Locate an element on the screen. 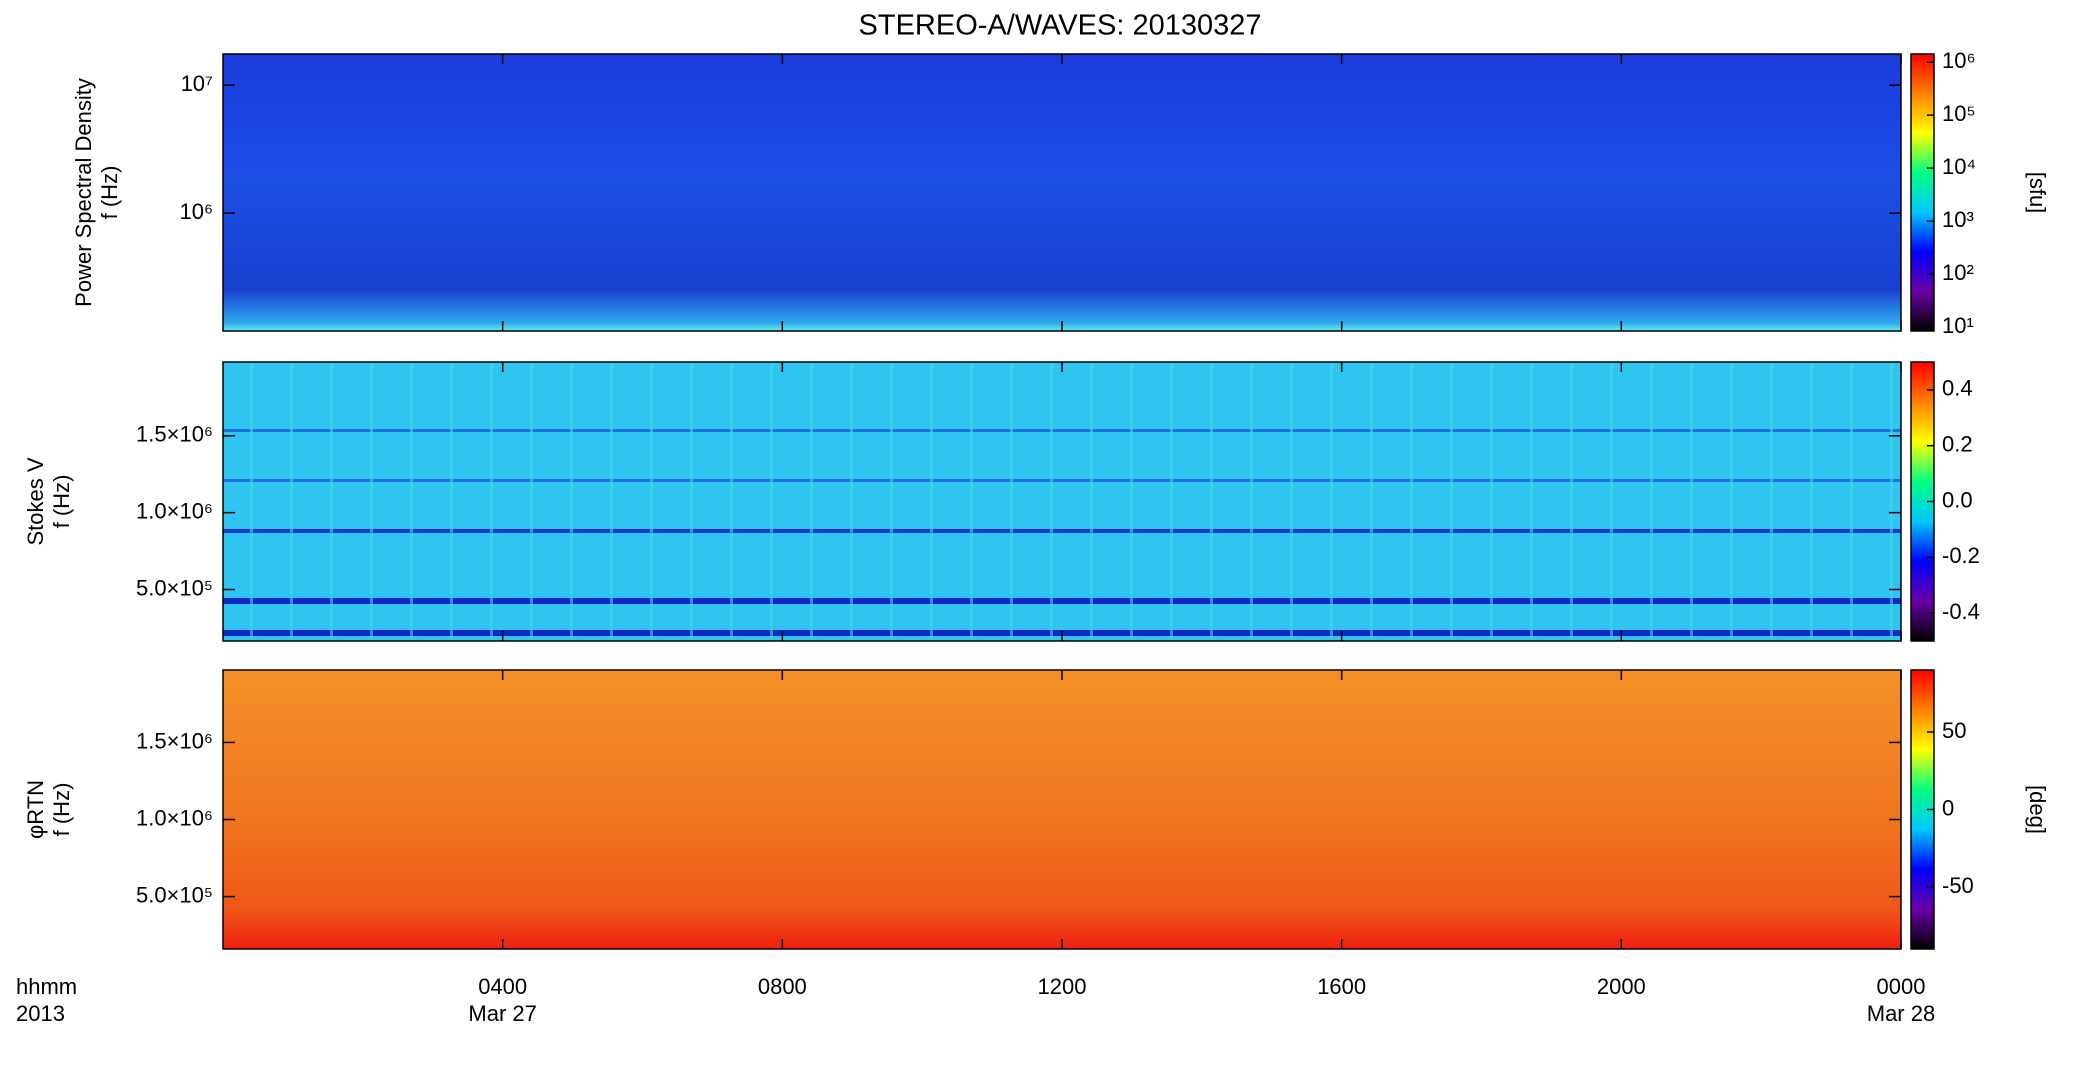 Image resolution: width=2096 pixels, height=1080 pixels. x-axis-label: hhmm is located at coordinates (46, 986).